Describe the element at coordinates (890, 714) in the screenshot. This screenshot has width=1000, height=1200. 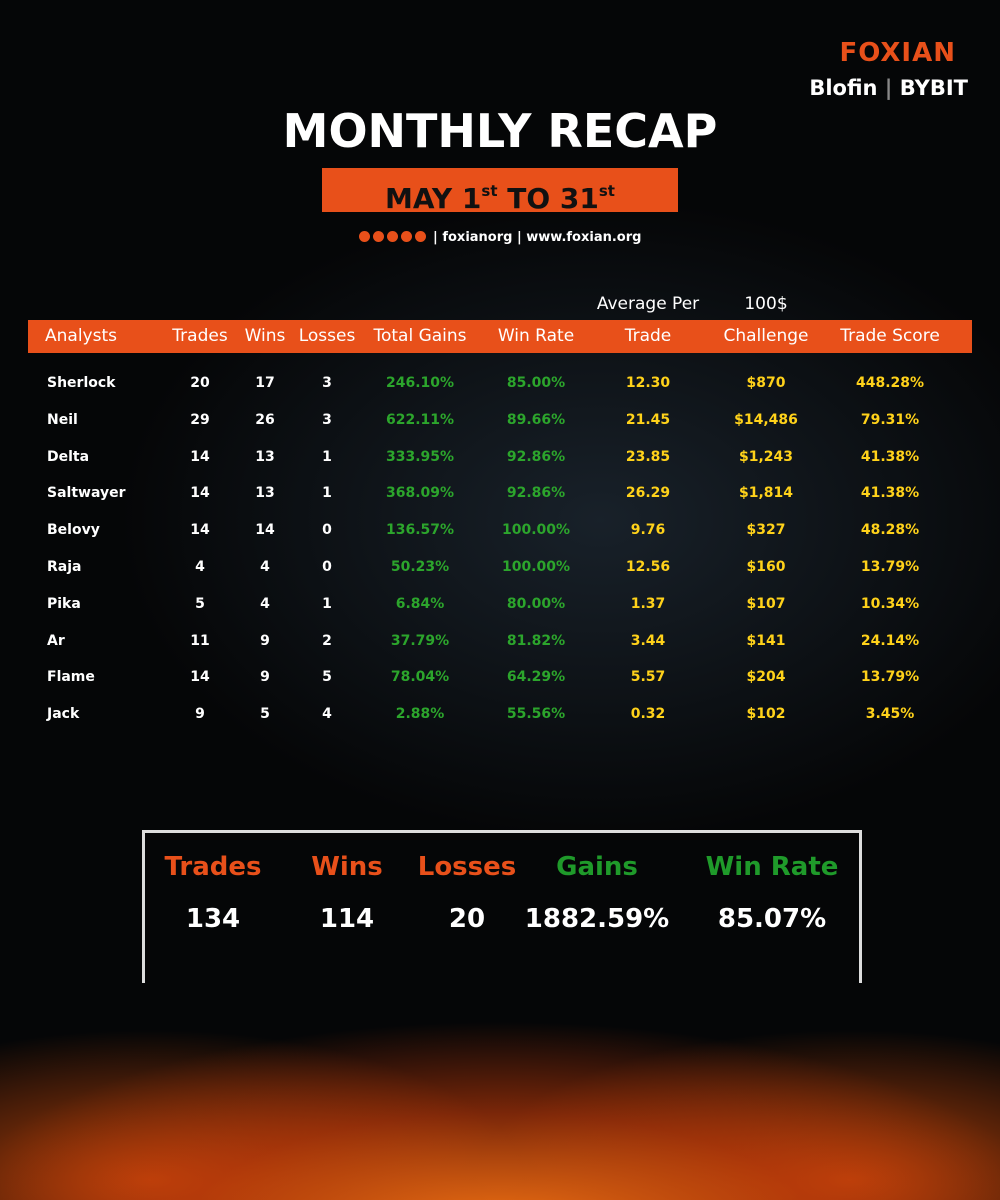
I see `cell: 3.45%` at that location.